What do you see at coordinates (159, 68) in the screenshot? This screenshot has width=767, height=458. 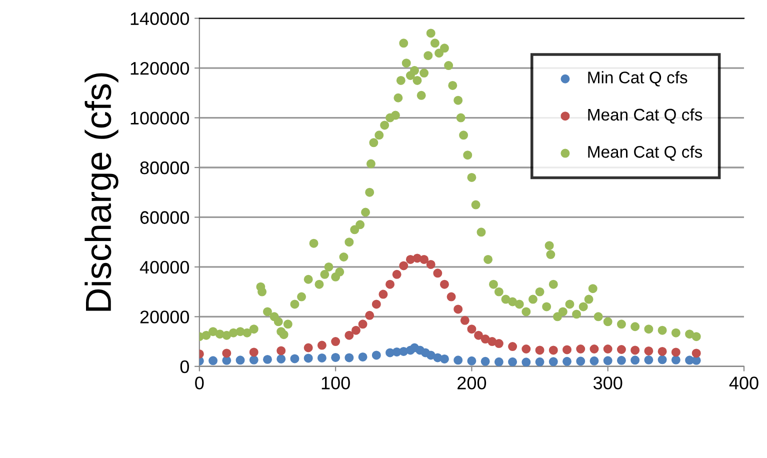 I see `y-tick-label: 120000` at bounding box center [159, 68].